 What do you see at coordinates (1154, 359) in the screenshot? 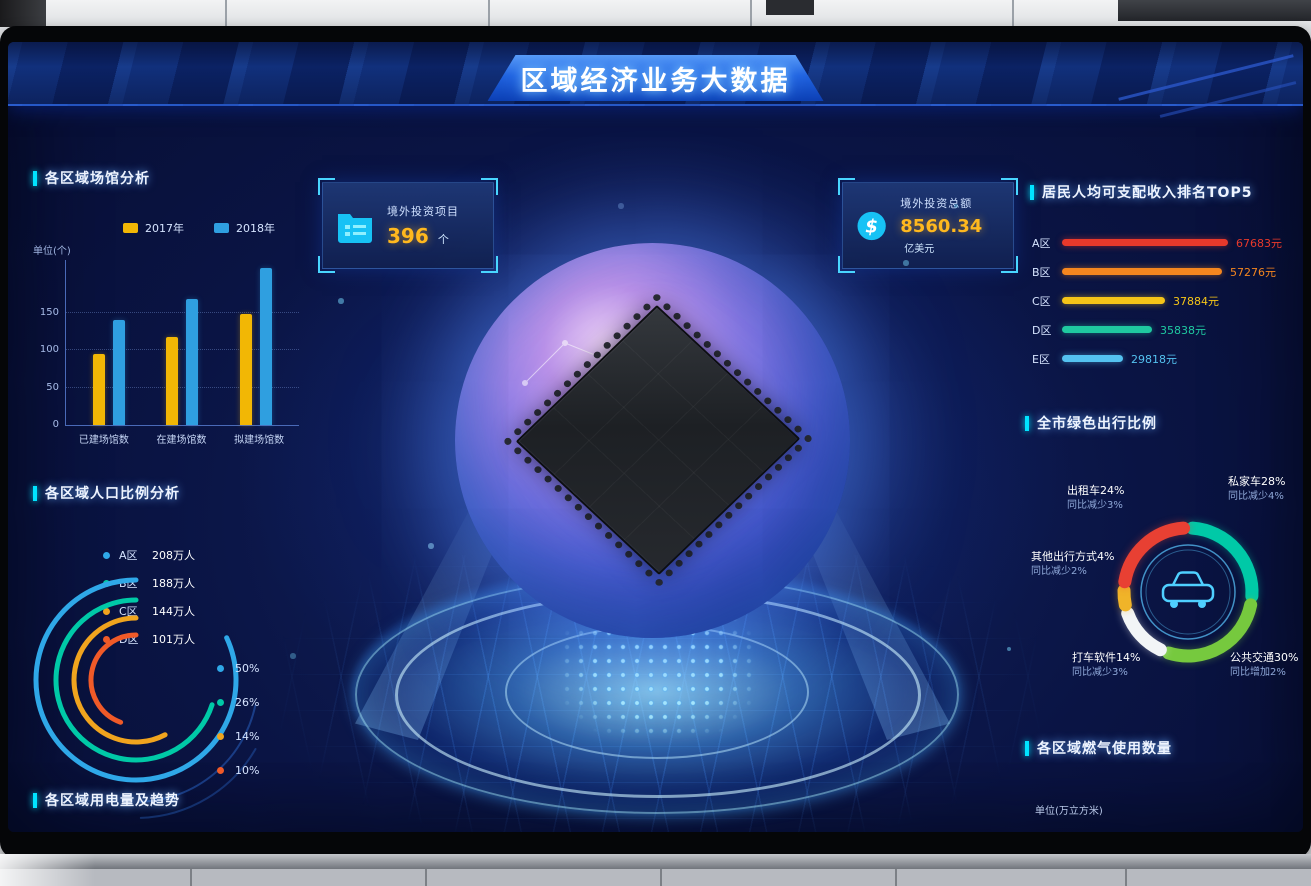
I see `income-value: 29818元` at bounding box center [1154, 359].